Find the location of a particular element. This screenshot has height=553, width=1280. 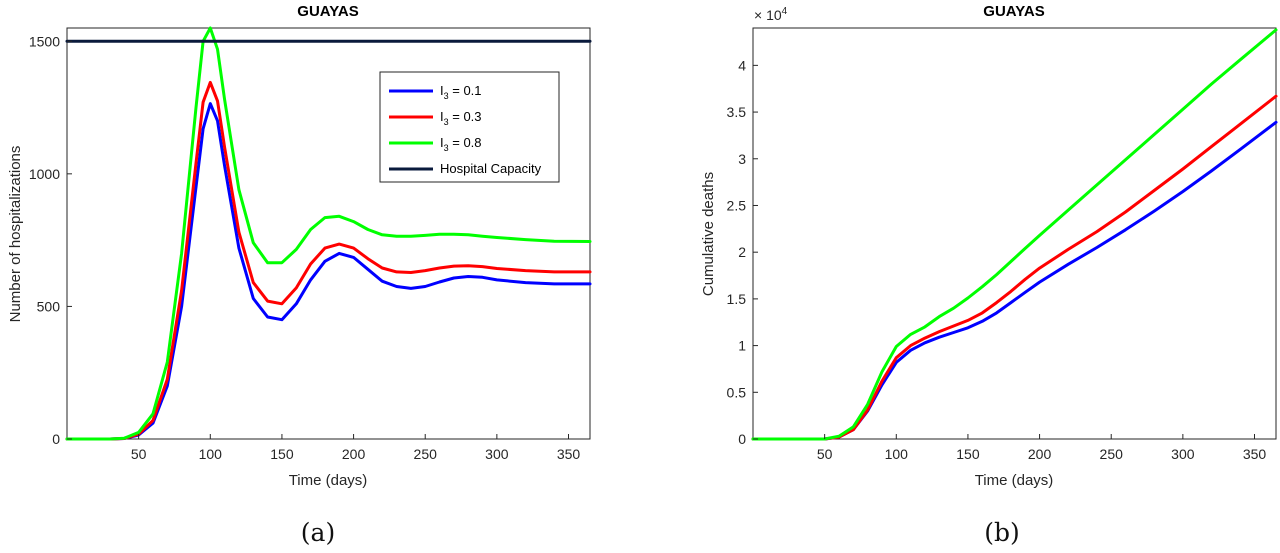

y-axis-label: Number of hospitalizations is located at coordinates (15, 234).